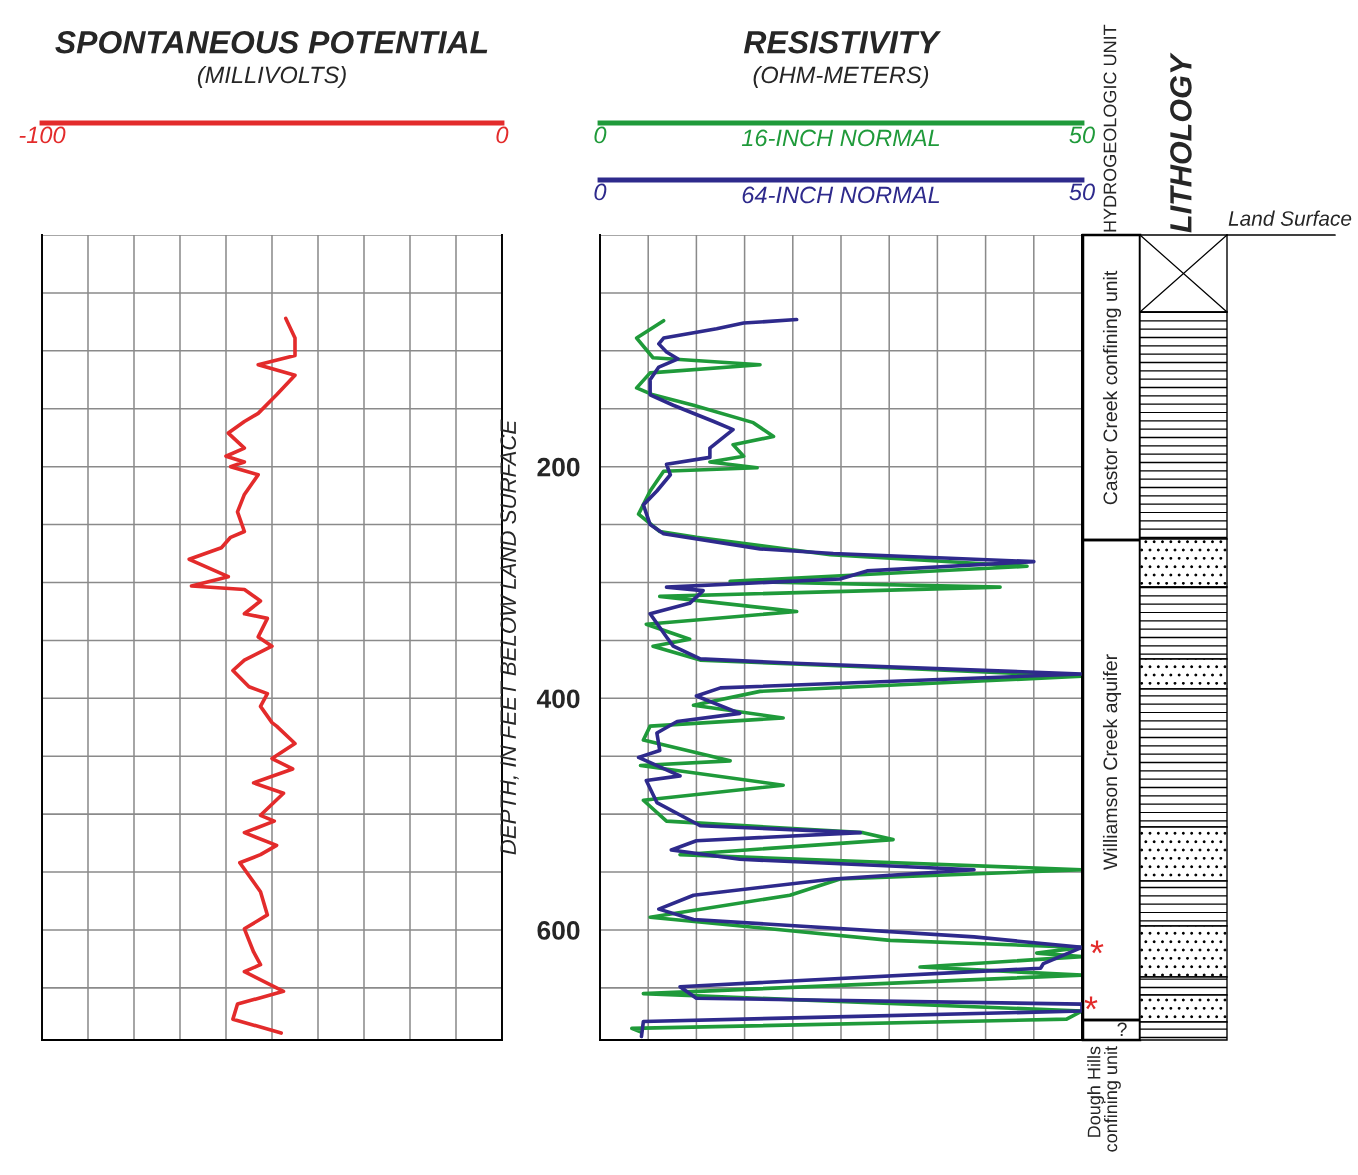  What do you see at coordinates (558, 930) in the screenshot?
I see `y-tick-label: 600` at bounding box center [558, 930].